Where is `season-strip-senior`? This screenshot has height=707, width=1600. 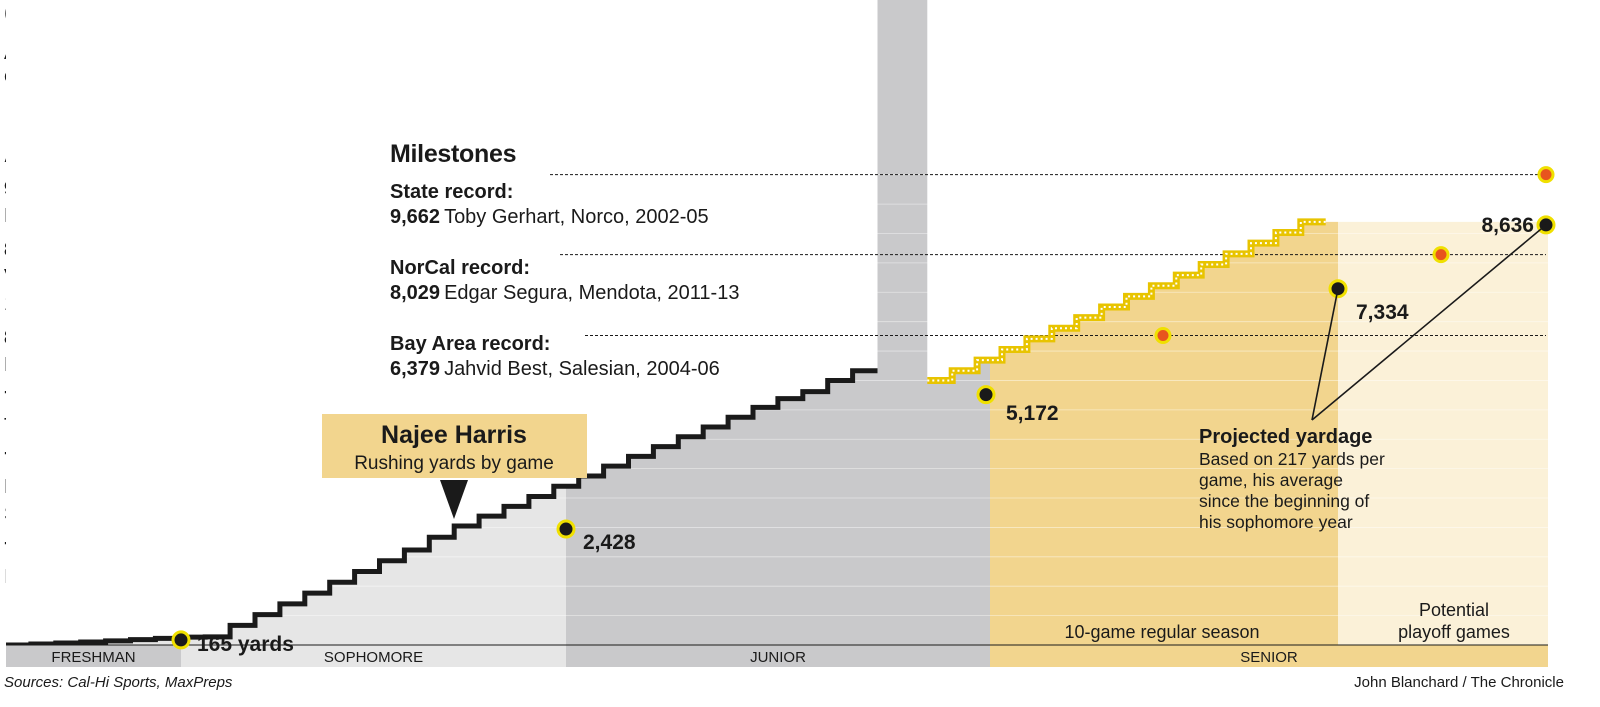
season-strip-senior is located at coordinates (1269, 656).